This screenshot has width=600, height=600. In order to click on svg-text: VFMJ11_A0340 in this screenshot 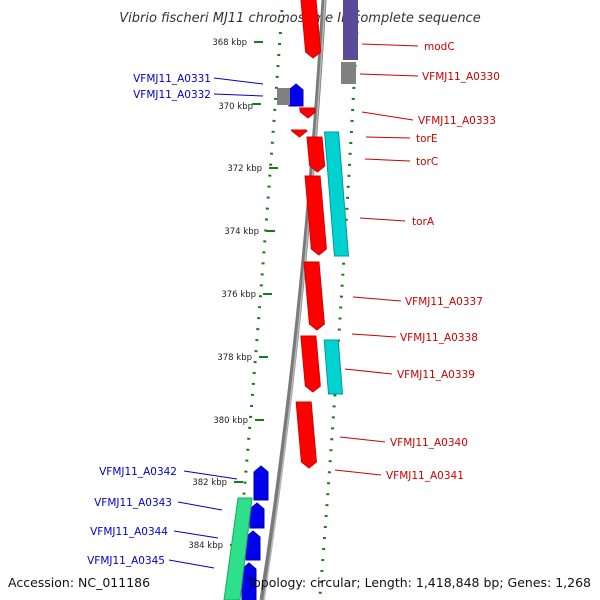, I will do `click(429, 443)`.